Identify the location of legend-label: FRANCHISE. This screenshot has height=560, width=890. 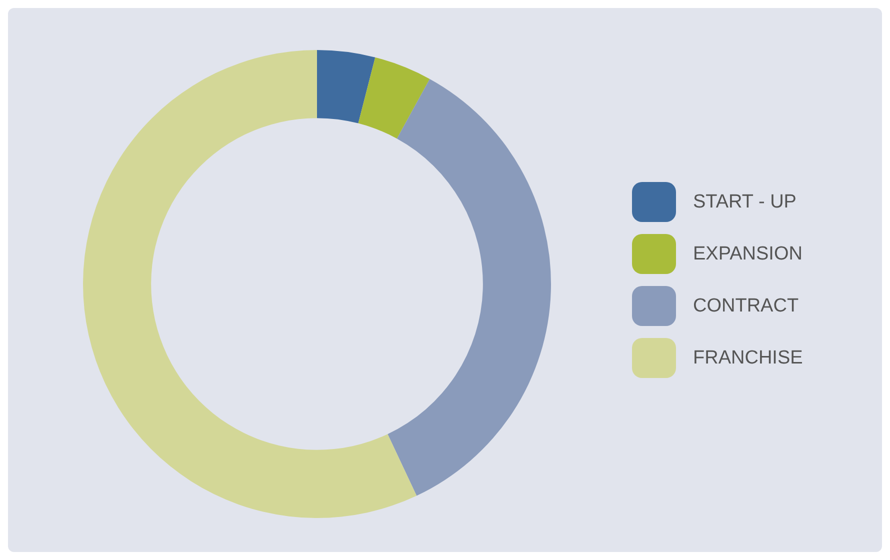
(748, 358).